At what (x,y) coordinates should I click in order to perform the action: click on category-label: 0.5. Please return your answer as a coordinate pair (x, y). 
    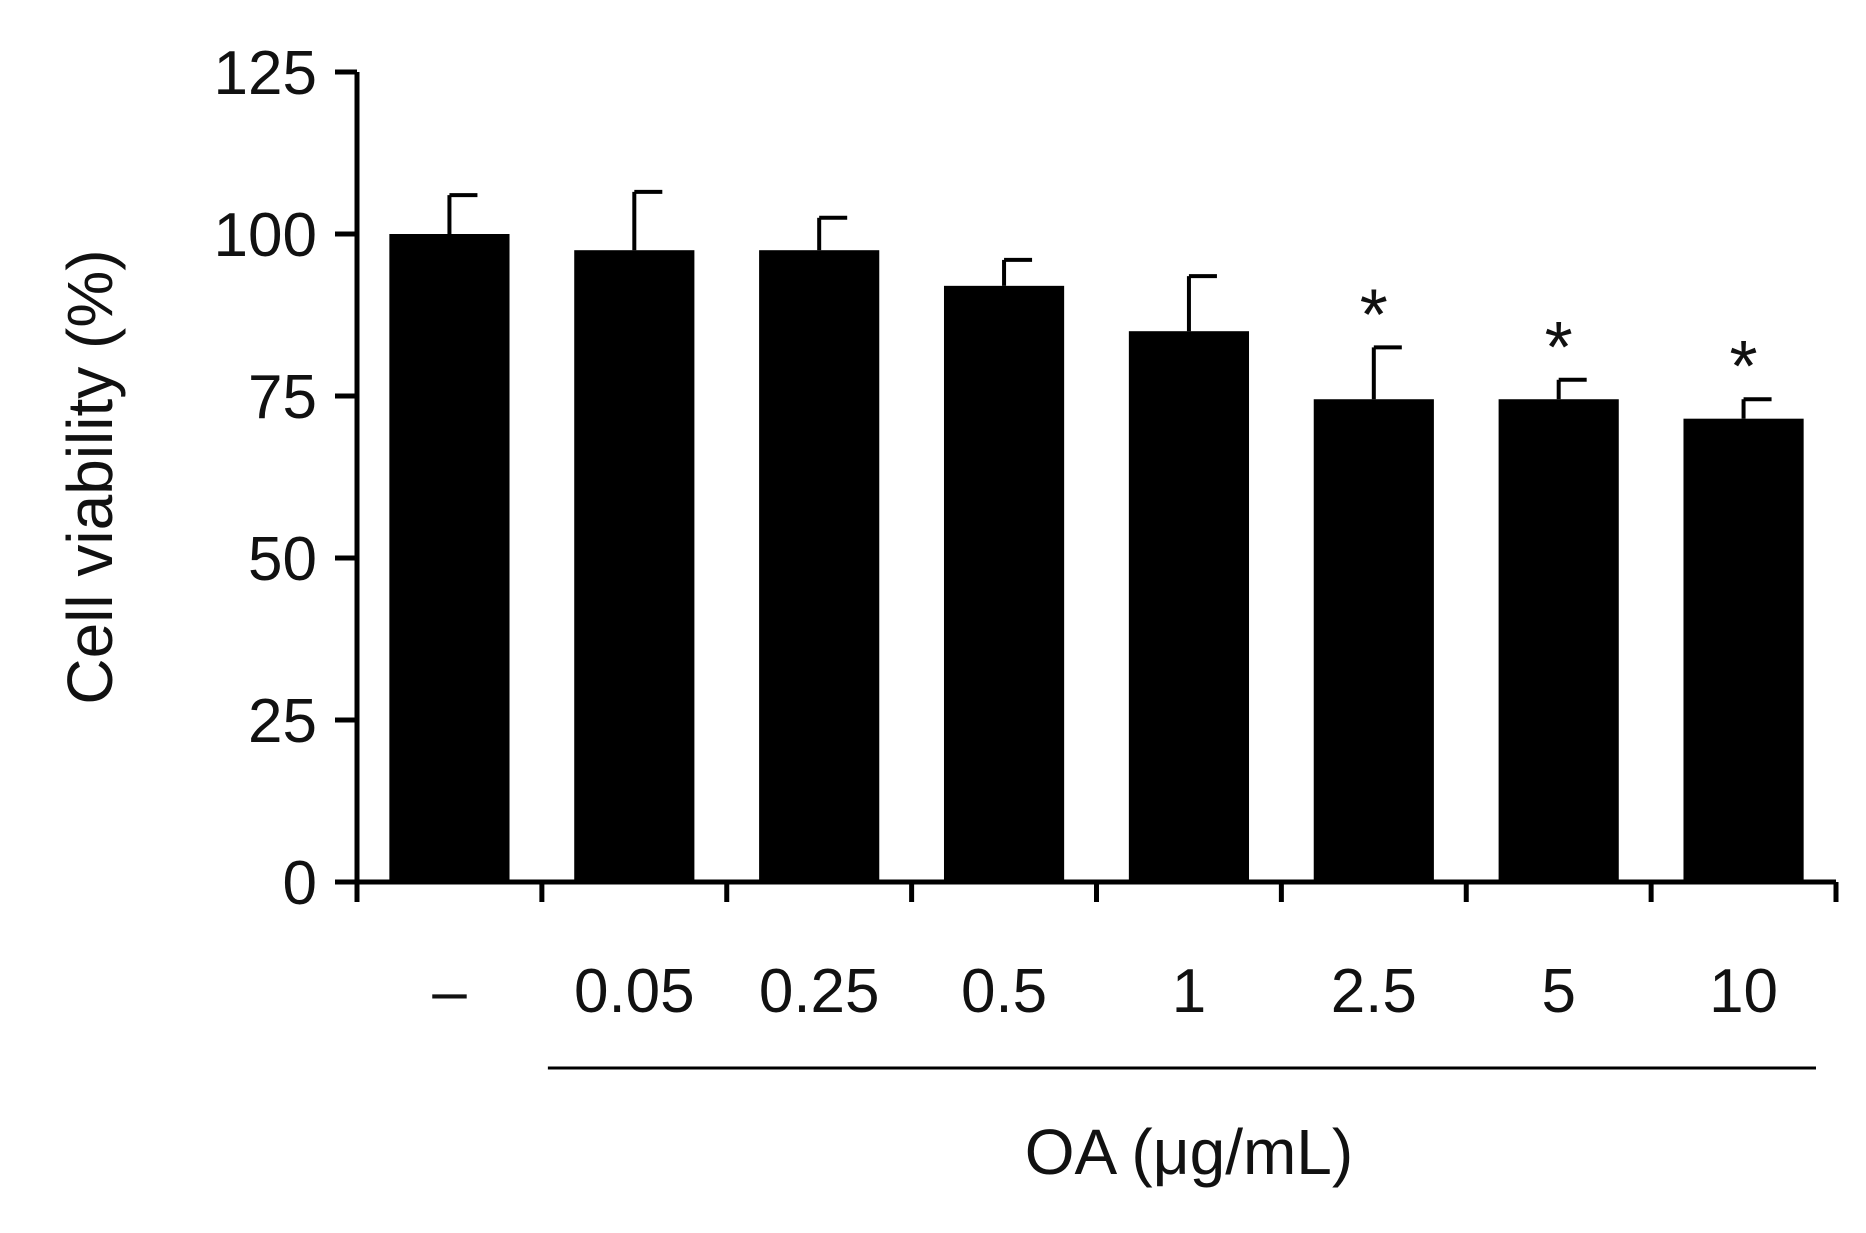
    Looking at the image, I should click on (1004, 991).